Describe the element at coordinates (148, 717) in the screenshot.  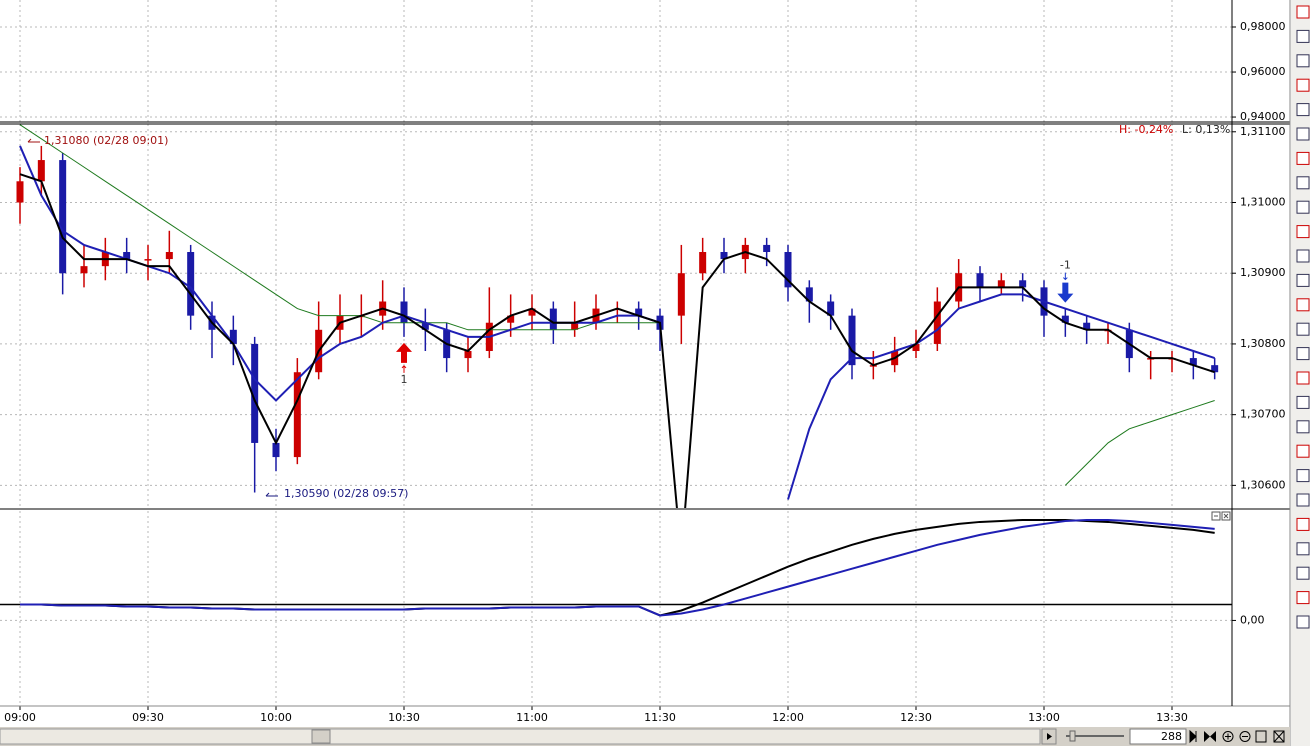
I see `x-tick-label: 09:30` at that location.